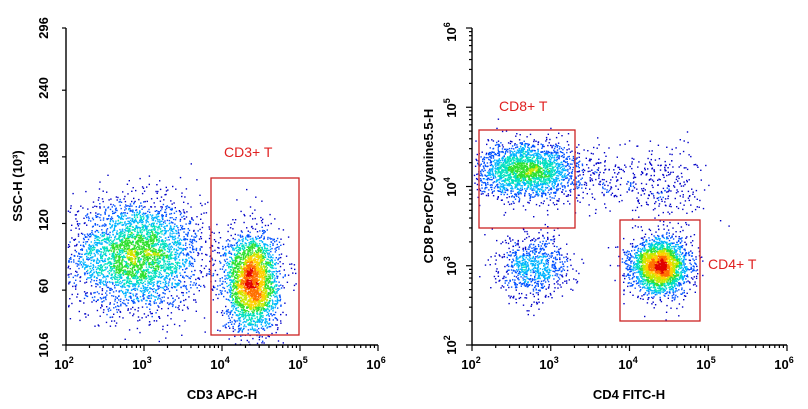 The image size is (808, 409). I want to click on plot1-dots, so click(182, 254).